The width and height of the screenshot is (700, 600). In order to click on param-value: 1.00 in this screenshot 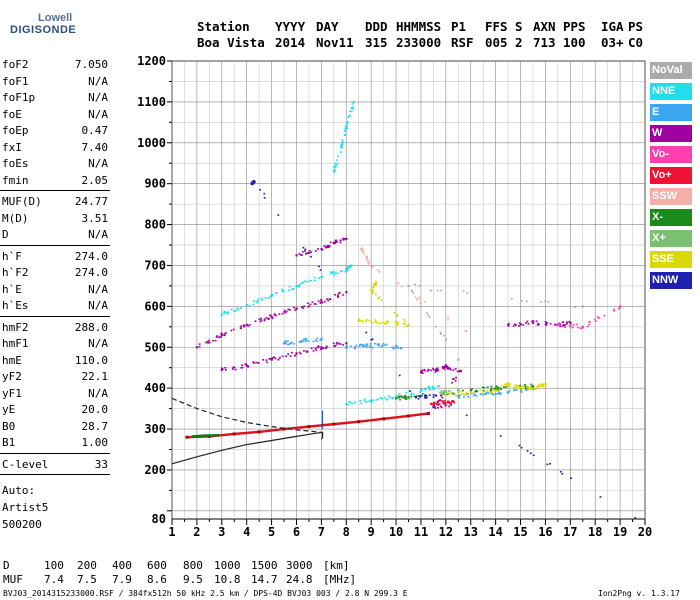, I will do `click(95, 442)`.